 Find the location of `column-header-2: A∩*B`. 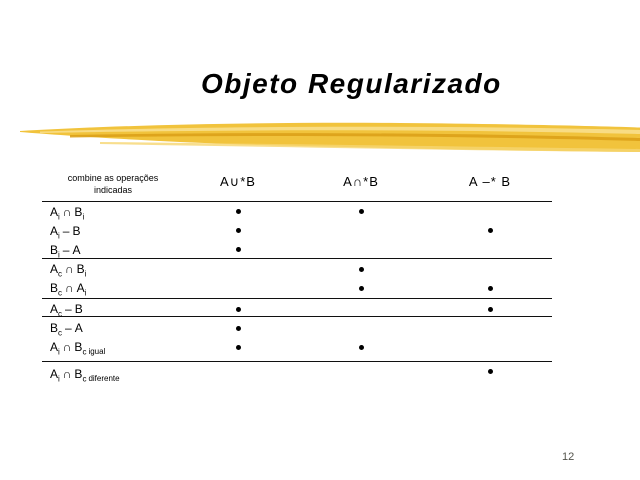

column-header-2: A∩*B is located at coordinates (361, 181).